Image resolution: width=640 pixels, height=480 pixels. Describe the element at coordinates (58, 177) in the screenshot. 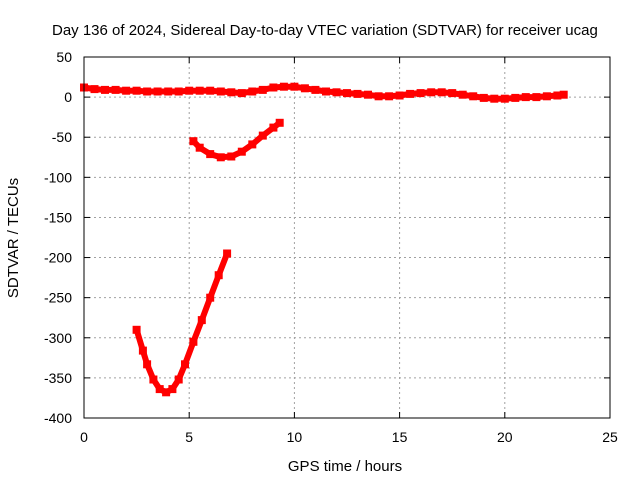

I see `y-tick-label: -100` at that location.